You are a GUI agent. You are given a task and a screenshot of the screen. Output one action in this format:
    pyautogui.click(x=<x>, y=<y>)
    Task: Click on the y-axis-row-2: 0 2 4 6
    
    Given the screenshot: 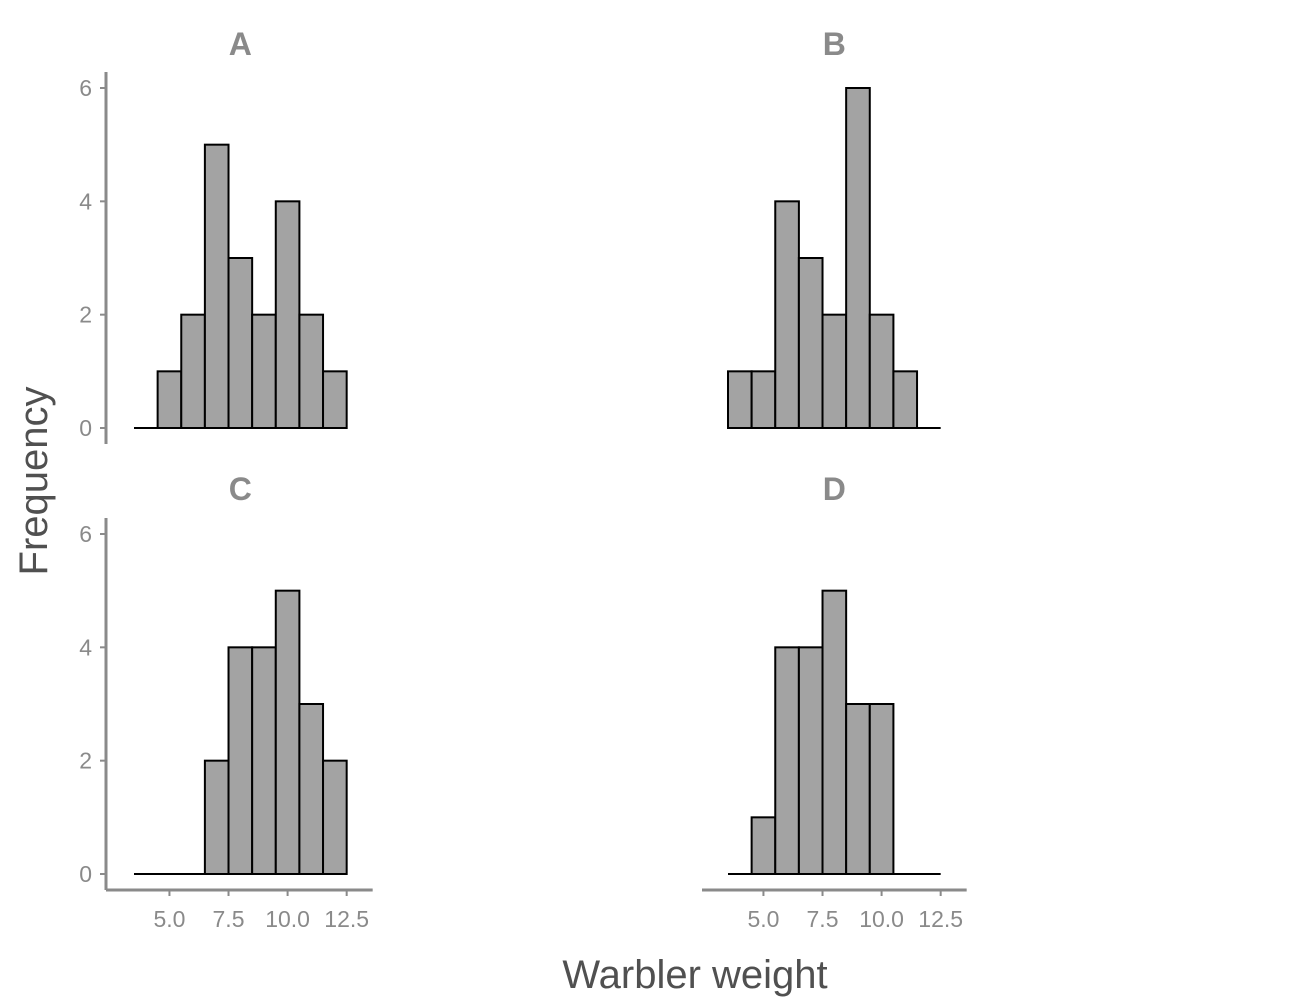 What is the action you would take?
    pyautogui.click(x=93, y=704)
    